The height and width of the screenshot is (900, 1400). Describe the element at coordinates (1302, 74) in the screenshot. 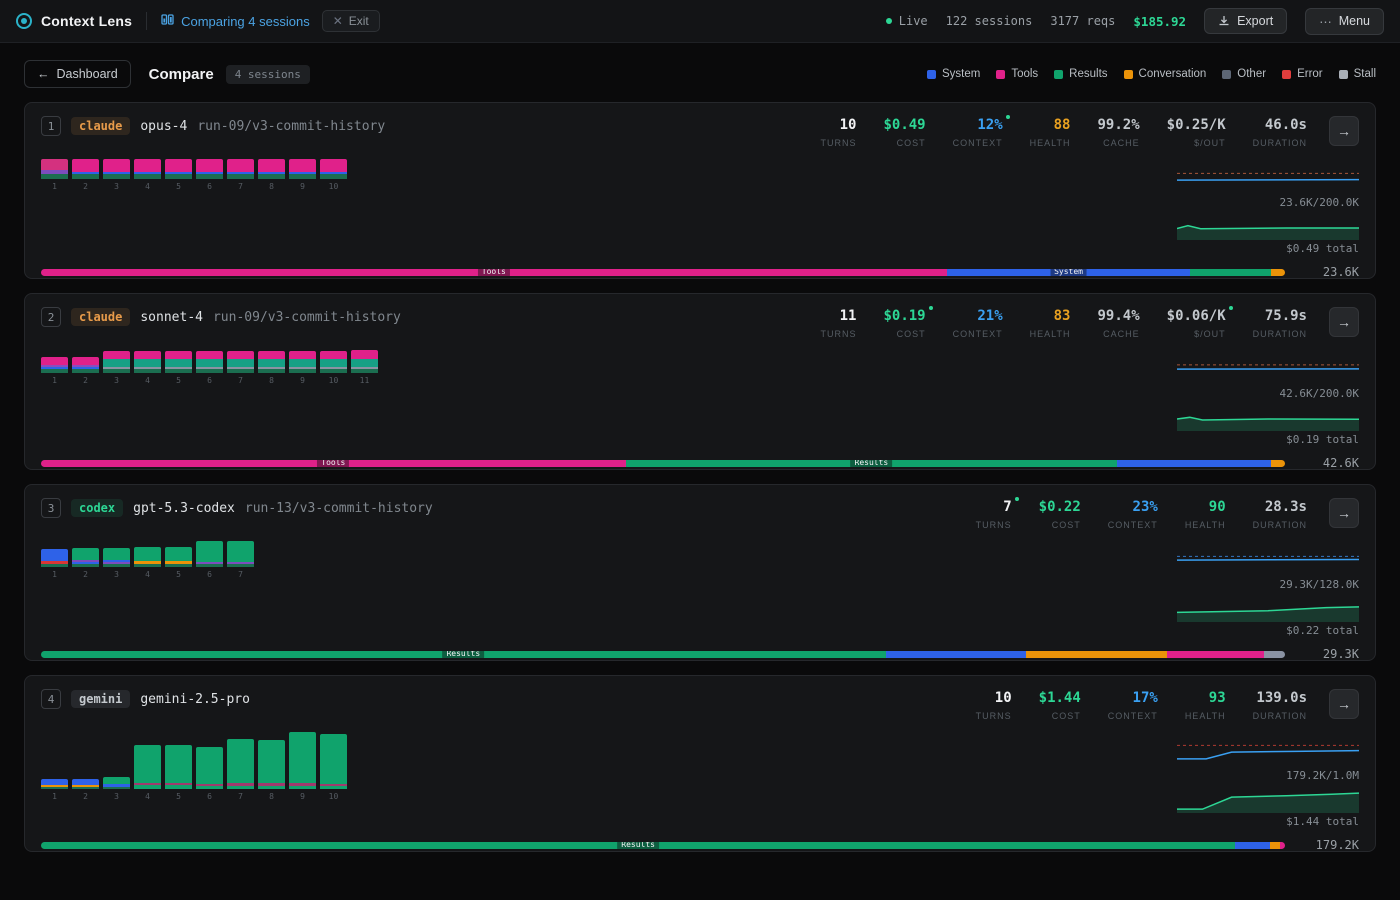

I see `legend-item-error: Error` at that location.